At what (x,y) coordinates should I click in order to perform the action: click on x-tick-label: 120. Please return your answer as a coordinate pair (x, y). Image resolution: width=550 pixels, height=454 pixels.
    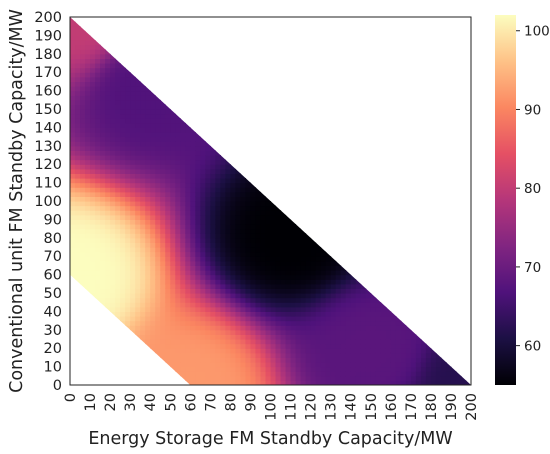
    Looking at the image, I should click on (312, 407).